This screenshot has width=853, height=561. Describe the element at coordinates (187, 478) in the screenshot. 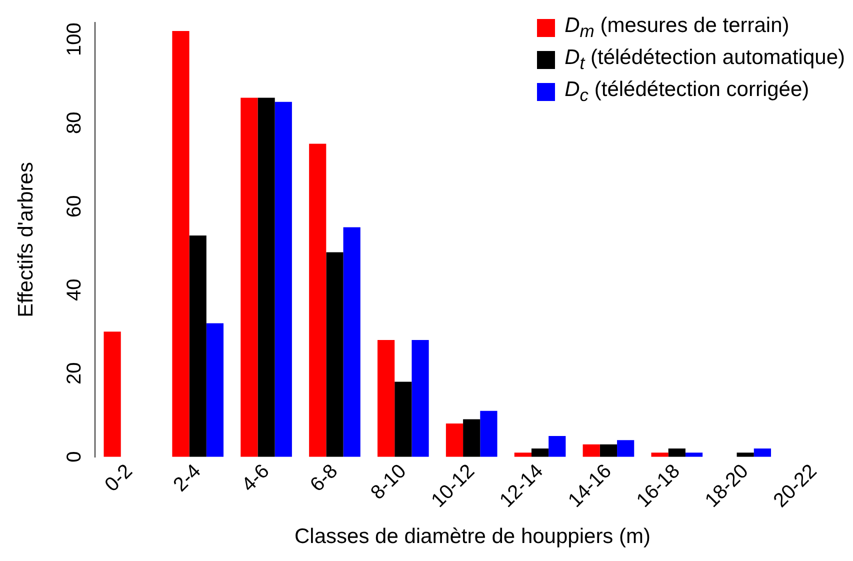

I see `x-tick-label: 2-4` at that location.